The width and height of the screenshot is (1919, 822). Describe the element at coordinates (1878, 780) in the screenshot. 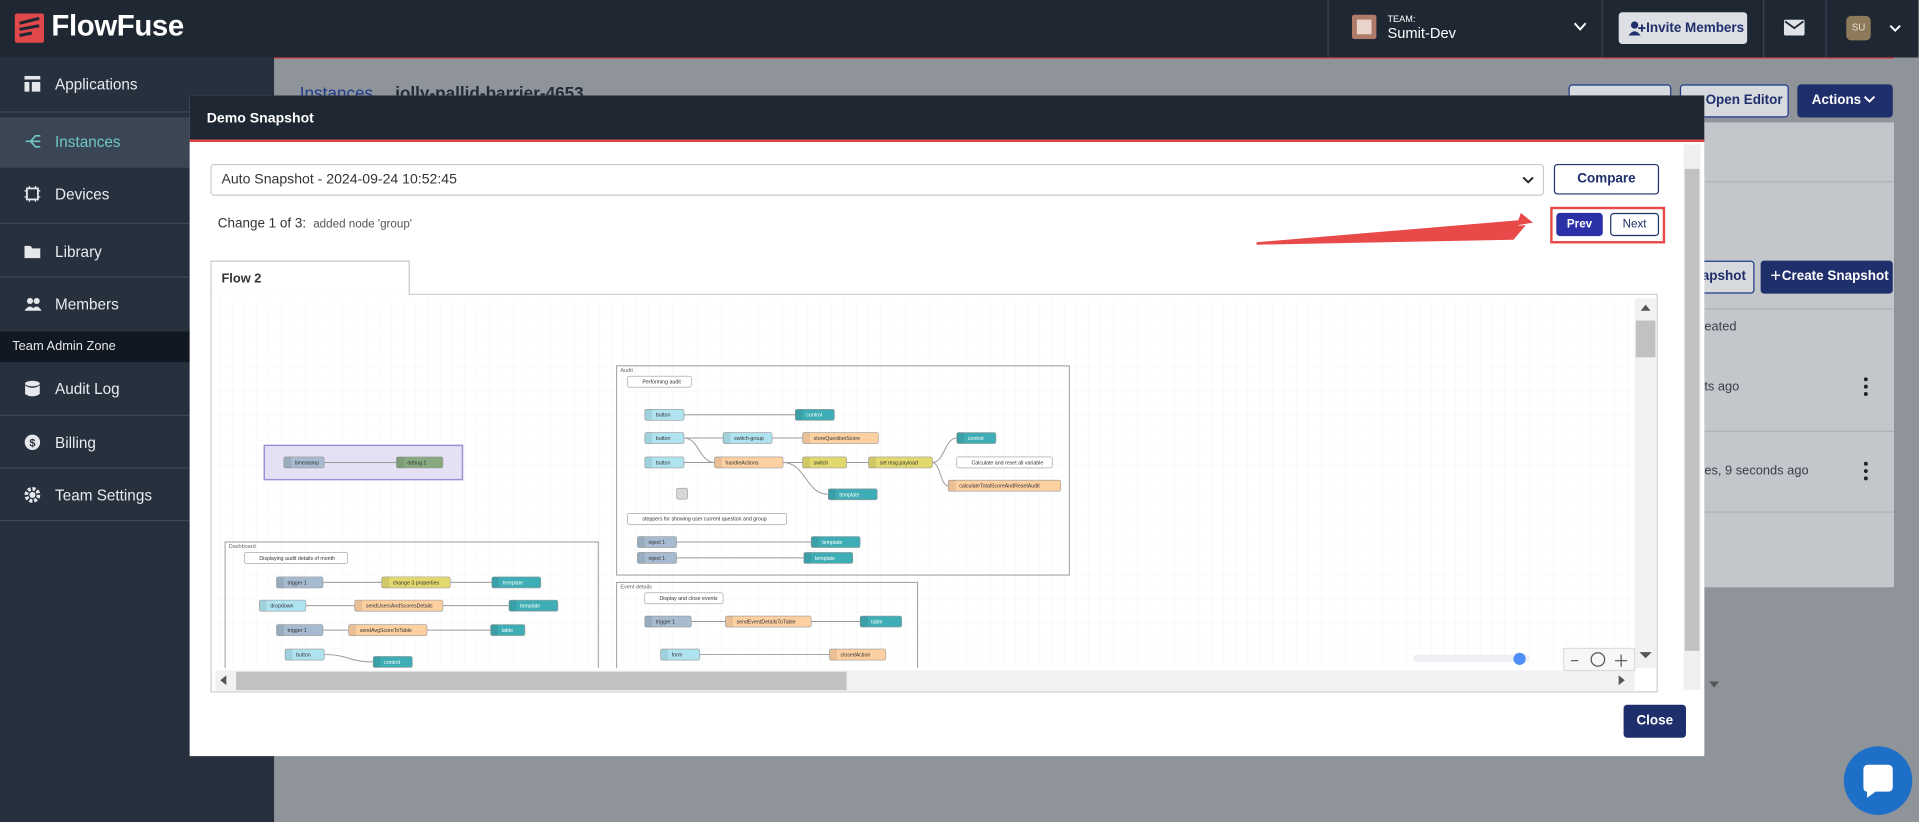

I see `chat-button` at that location.